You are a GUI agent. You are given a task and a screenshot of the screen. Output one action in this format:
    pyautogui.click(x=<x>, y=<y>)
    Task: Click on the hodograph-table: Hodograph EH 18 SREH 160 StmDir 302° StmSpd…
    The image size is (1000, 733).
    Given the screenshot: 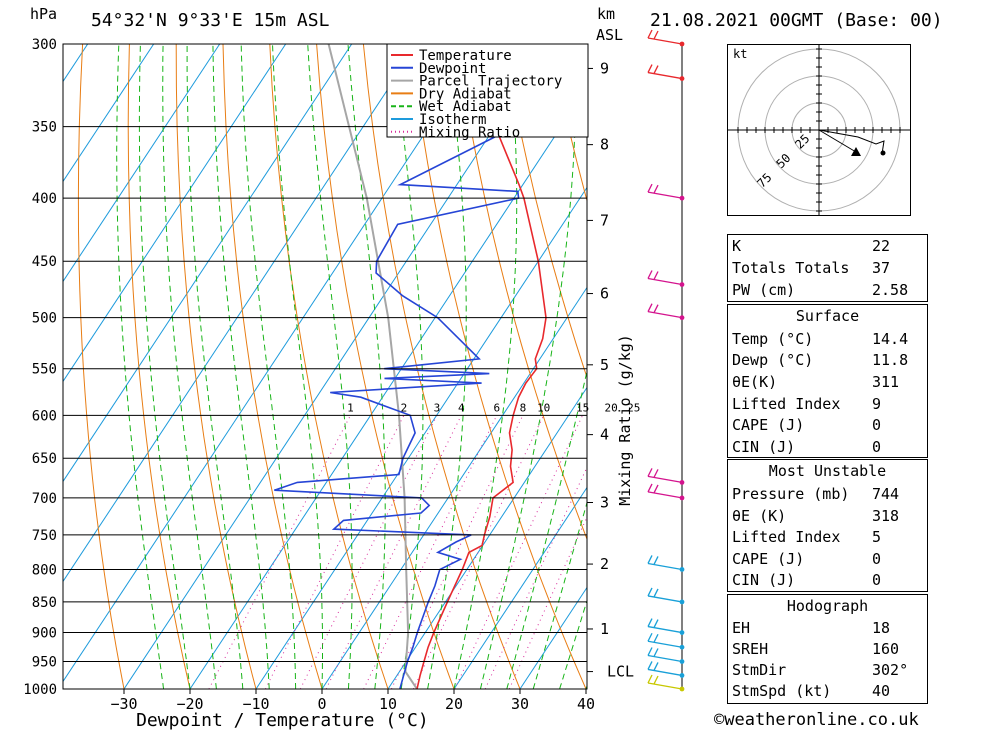 What is the action you would take?
    pyautogui.click(x=827, y=649)
    